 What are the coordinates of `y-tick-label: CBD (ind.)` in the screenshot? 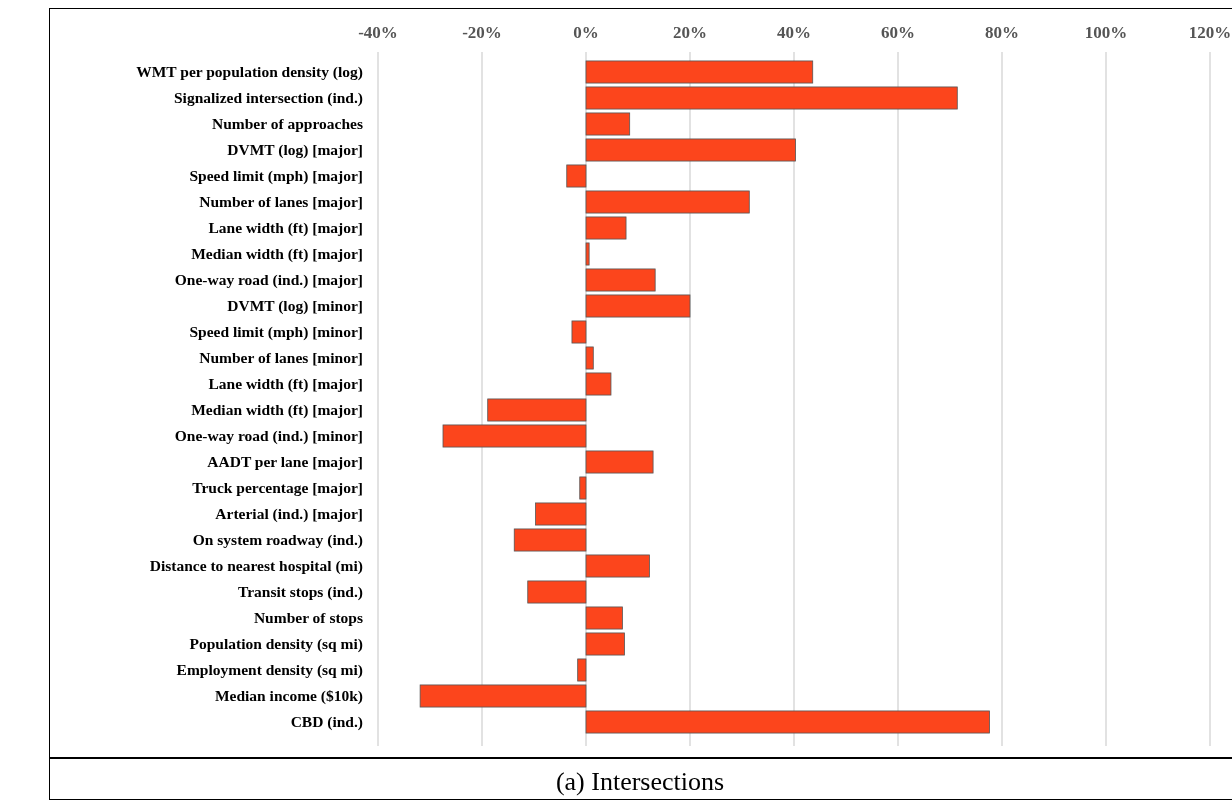 It's located at (326, 722).